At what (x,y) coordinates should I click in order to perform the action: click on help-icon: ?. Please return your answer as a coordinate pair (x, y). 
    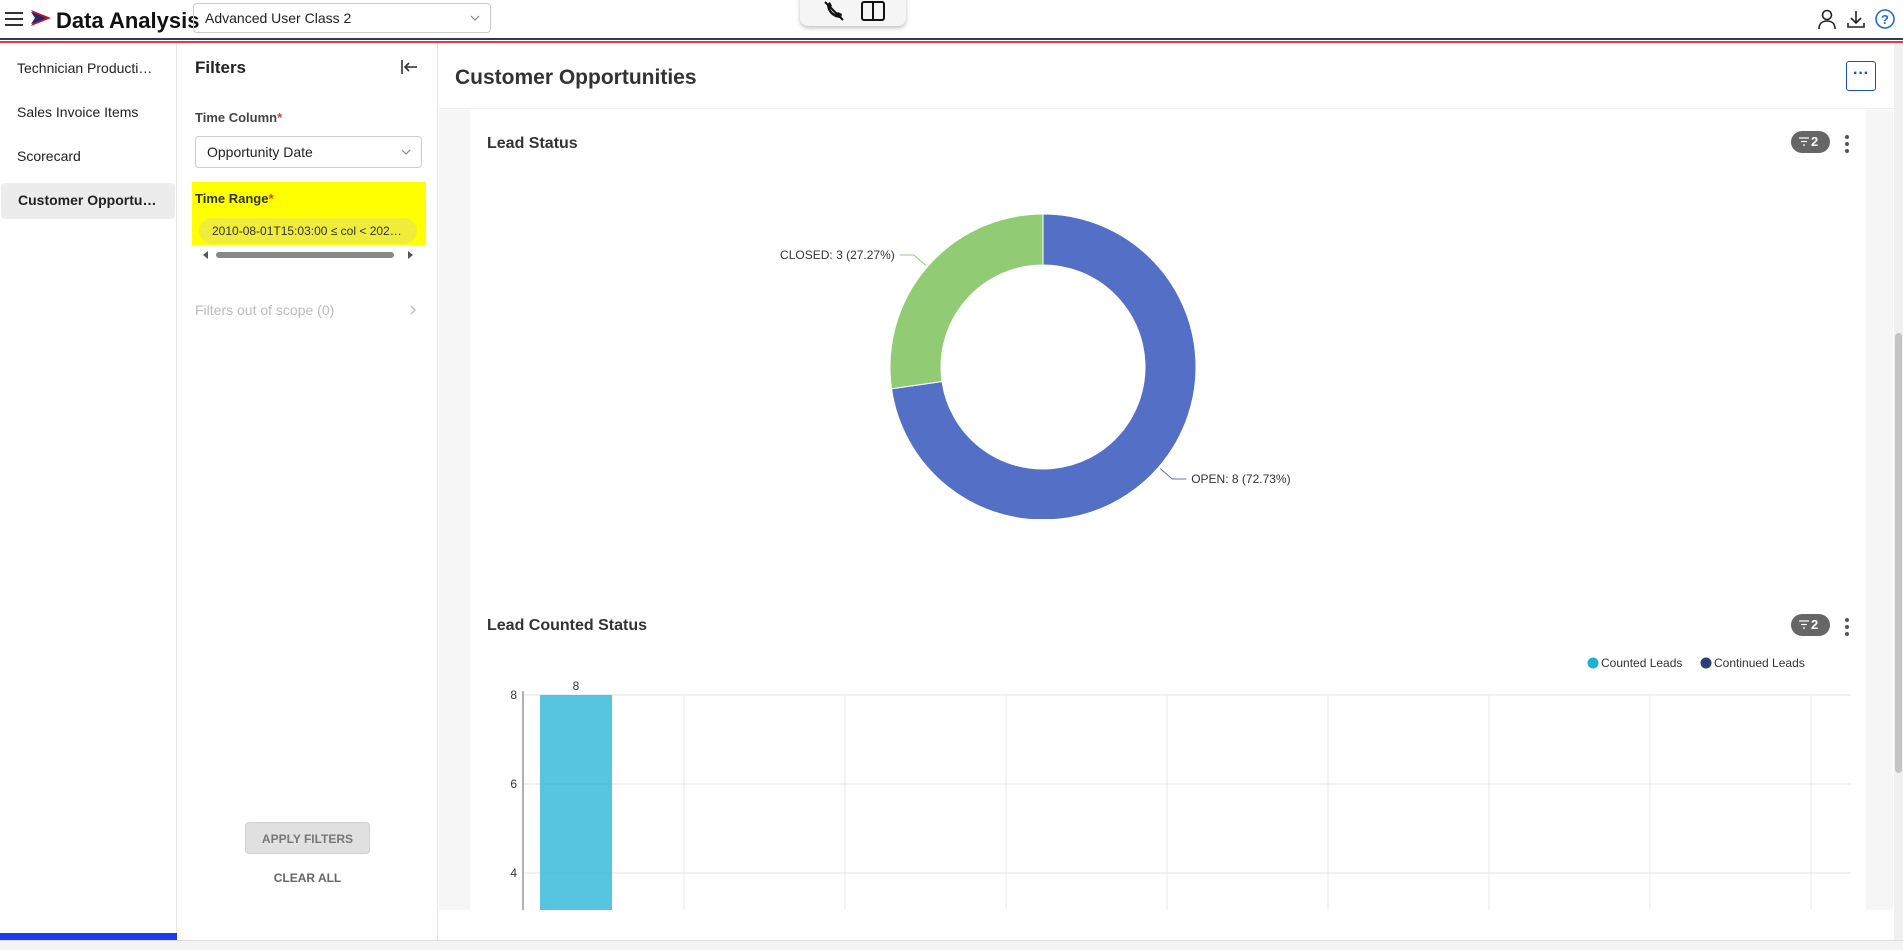
    Looking at the image, I should click on (1885, 19).